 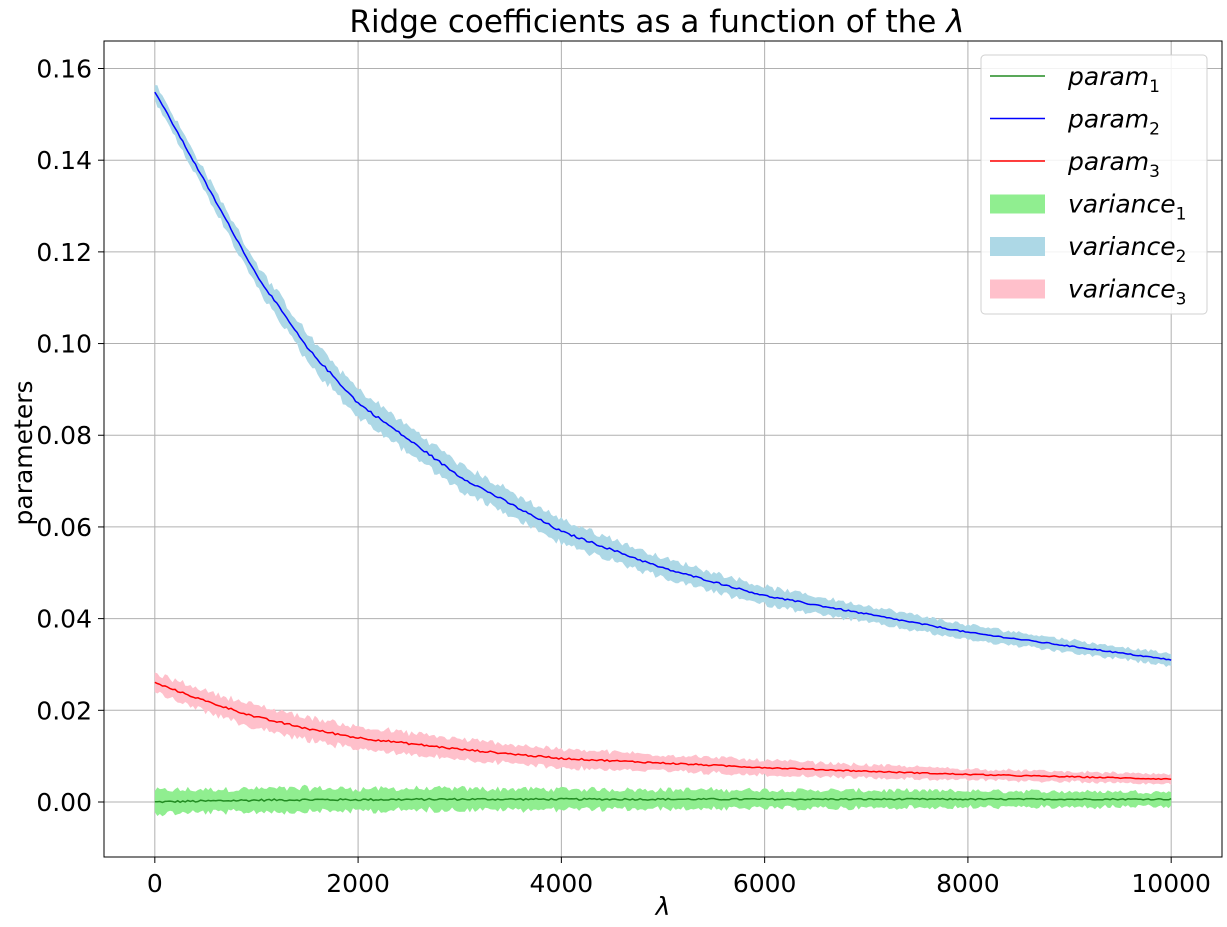 What do you see at coordinates (64, 710) in the screenshot?
I see `y-tick-label: 0.02` at bounding box center [64, 710].